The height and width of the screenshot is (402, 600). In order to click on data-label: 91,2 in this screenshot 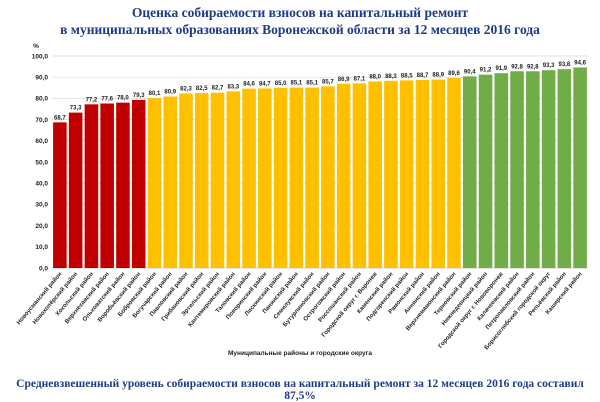, I will do `click(486, 71)`.